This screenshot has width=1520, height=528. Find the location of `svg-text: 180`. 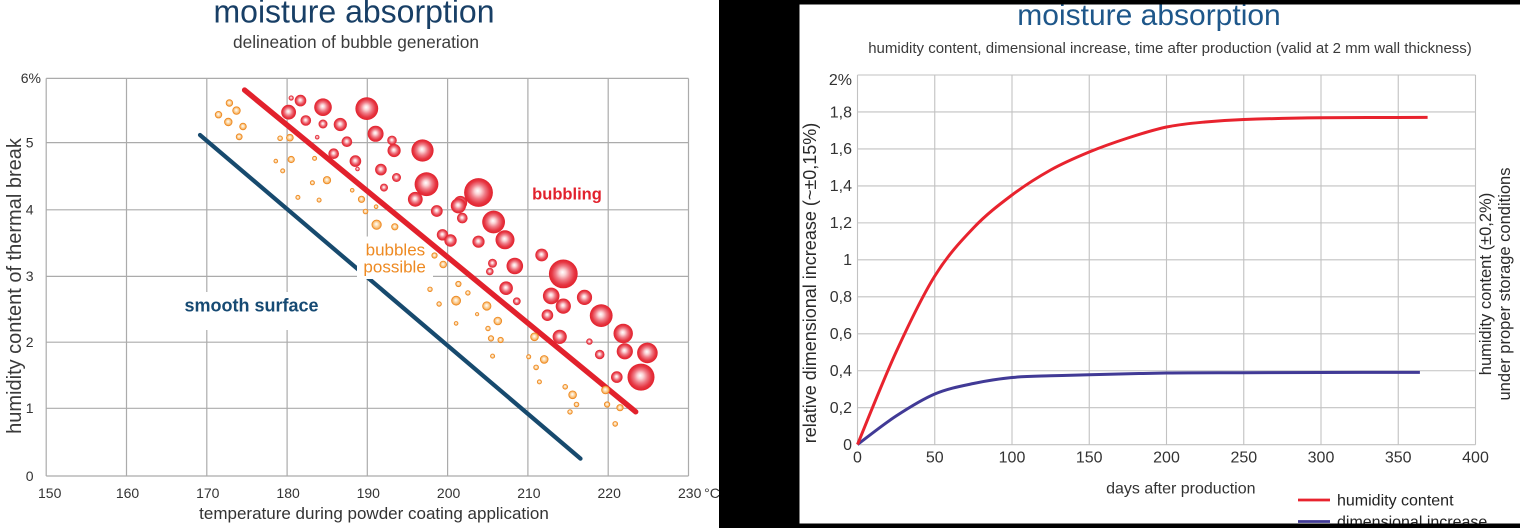

svg-text: 180 is located at coordinates (288, 493).